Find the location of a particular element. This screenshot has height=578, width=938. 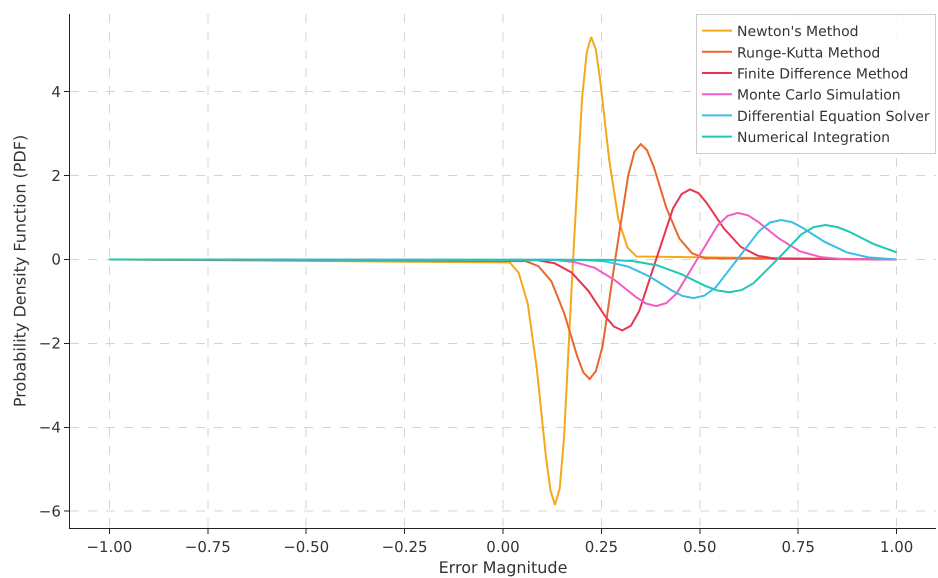

legend-label: Monte Carlo Simulation is located at coordinates (819, 96).